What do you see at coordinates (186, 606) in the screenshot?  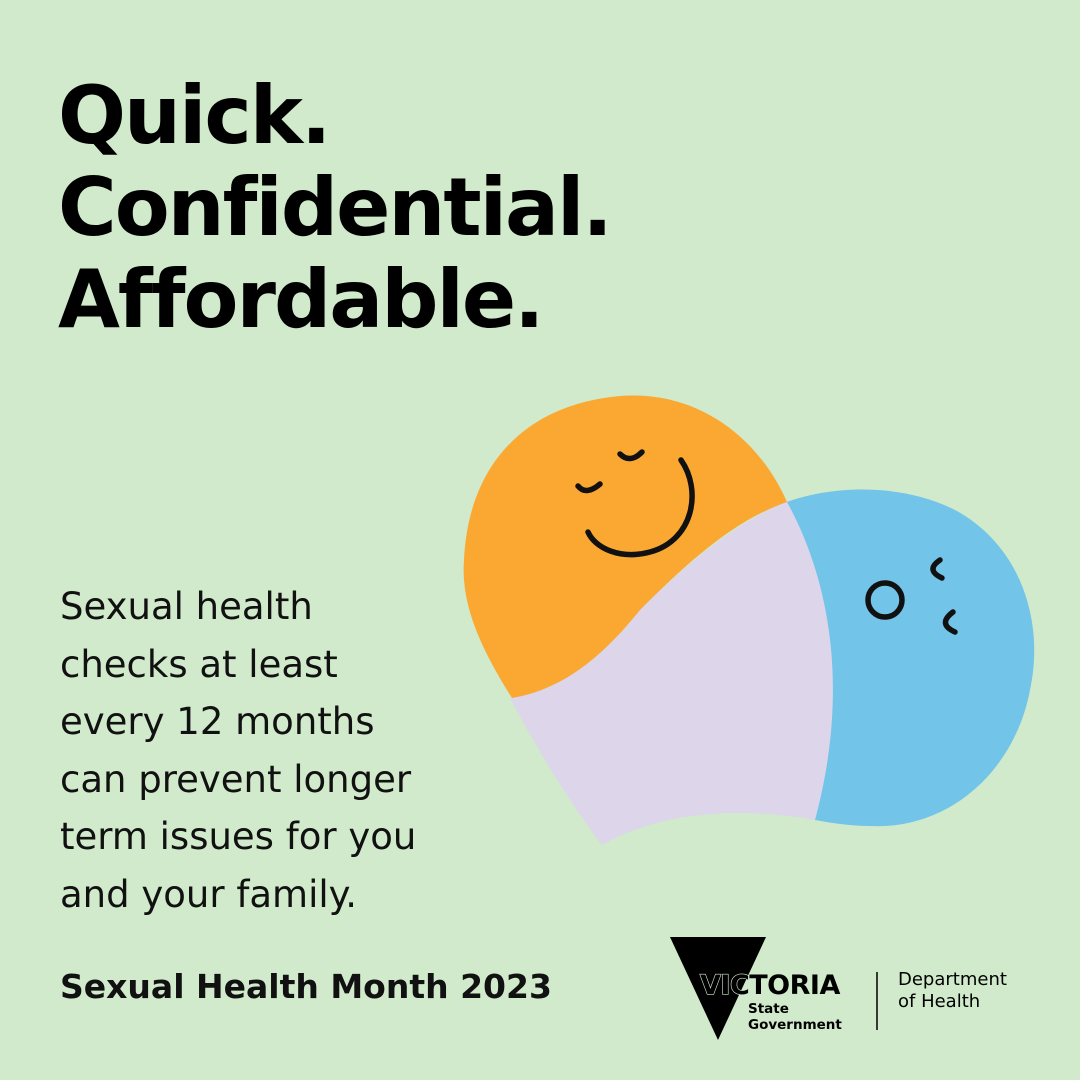 I see `body-line: Sexual health` at bounding box center [186, 606].